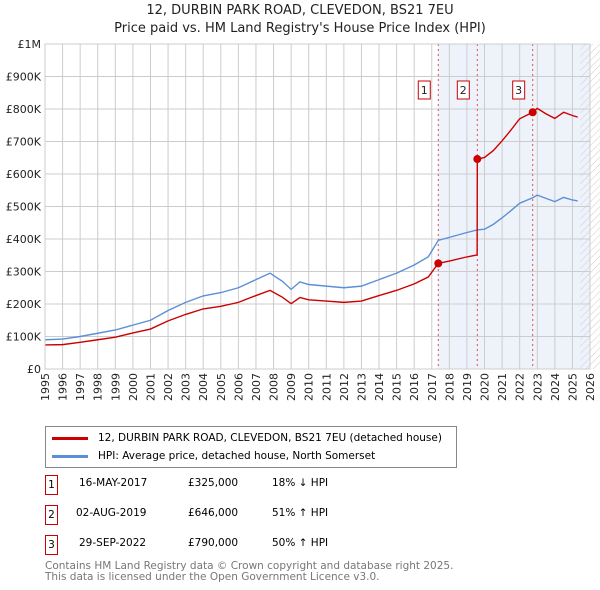  What do you see at coordinates (51, 485) in the screenshot?
I see `sale-marker-box: 1` at bounding box center [51, 485].